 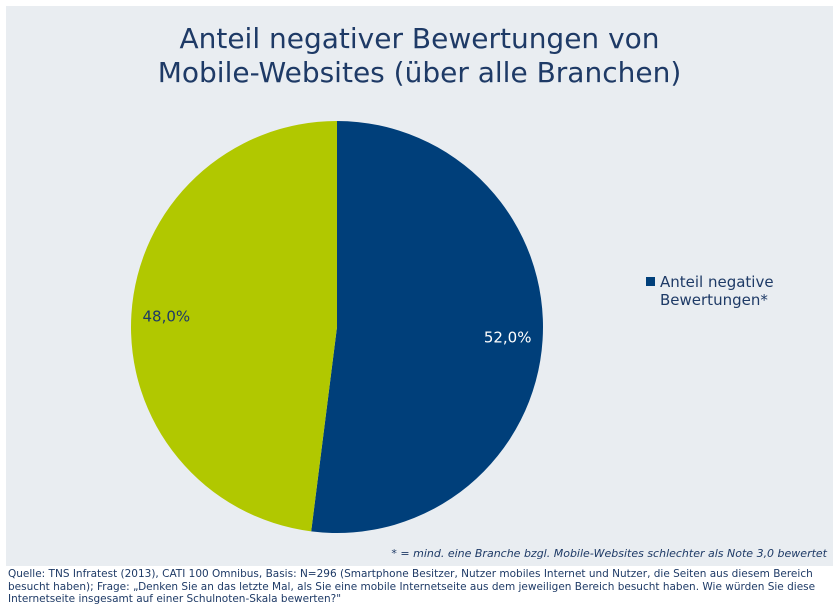 I want to click on legend-swatch, so click(x=650, y=281).